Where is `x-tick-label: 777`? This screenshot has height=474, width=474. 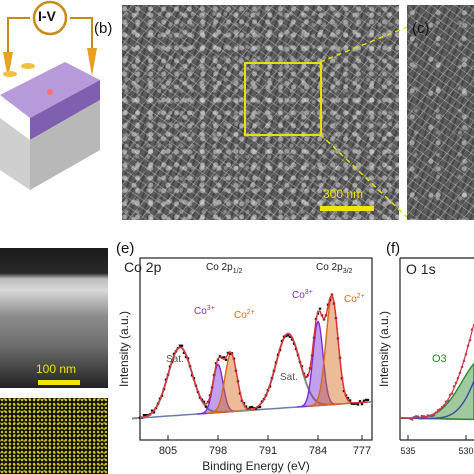 x-tick-label: 777 is located at coordinates (362, 451).